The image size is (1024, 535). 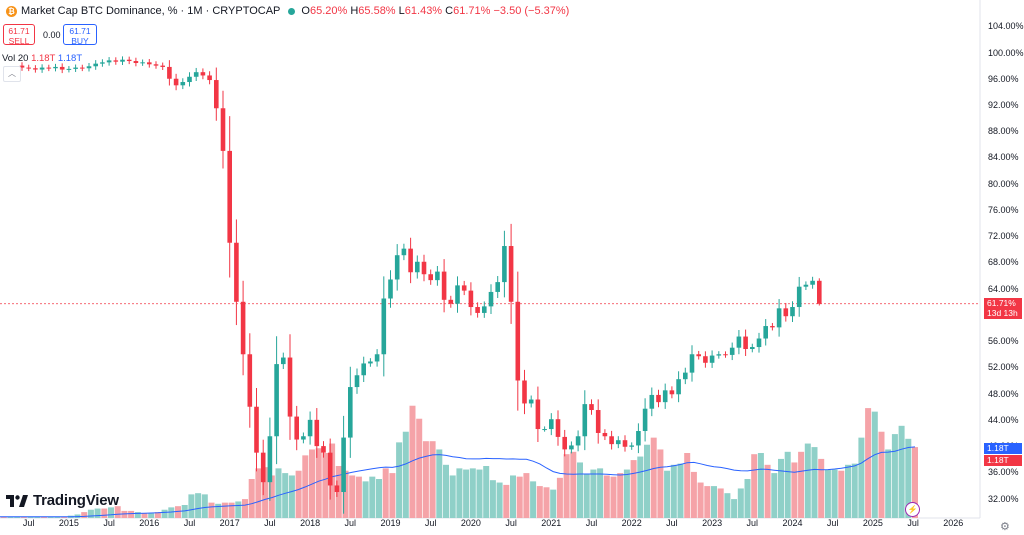 I want to click on volume-ma-tag: 1.18T, so click(x=1003, y=448).